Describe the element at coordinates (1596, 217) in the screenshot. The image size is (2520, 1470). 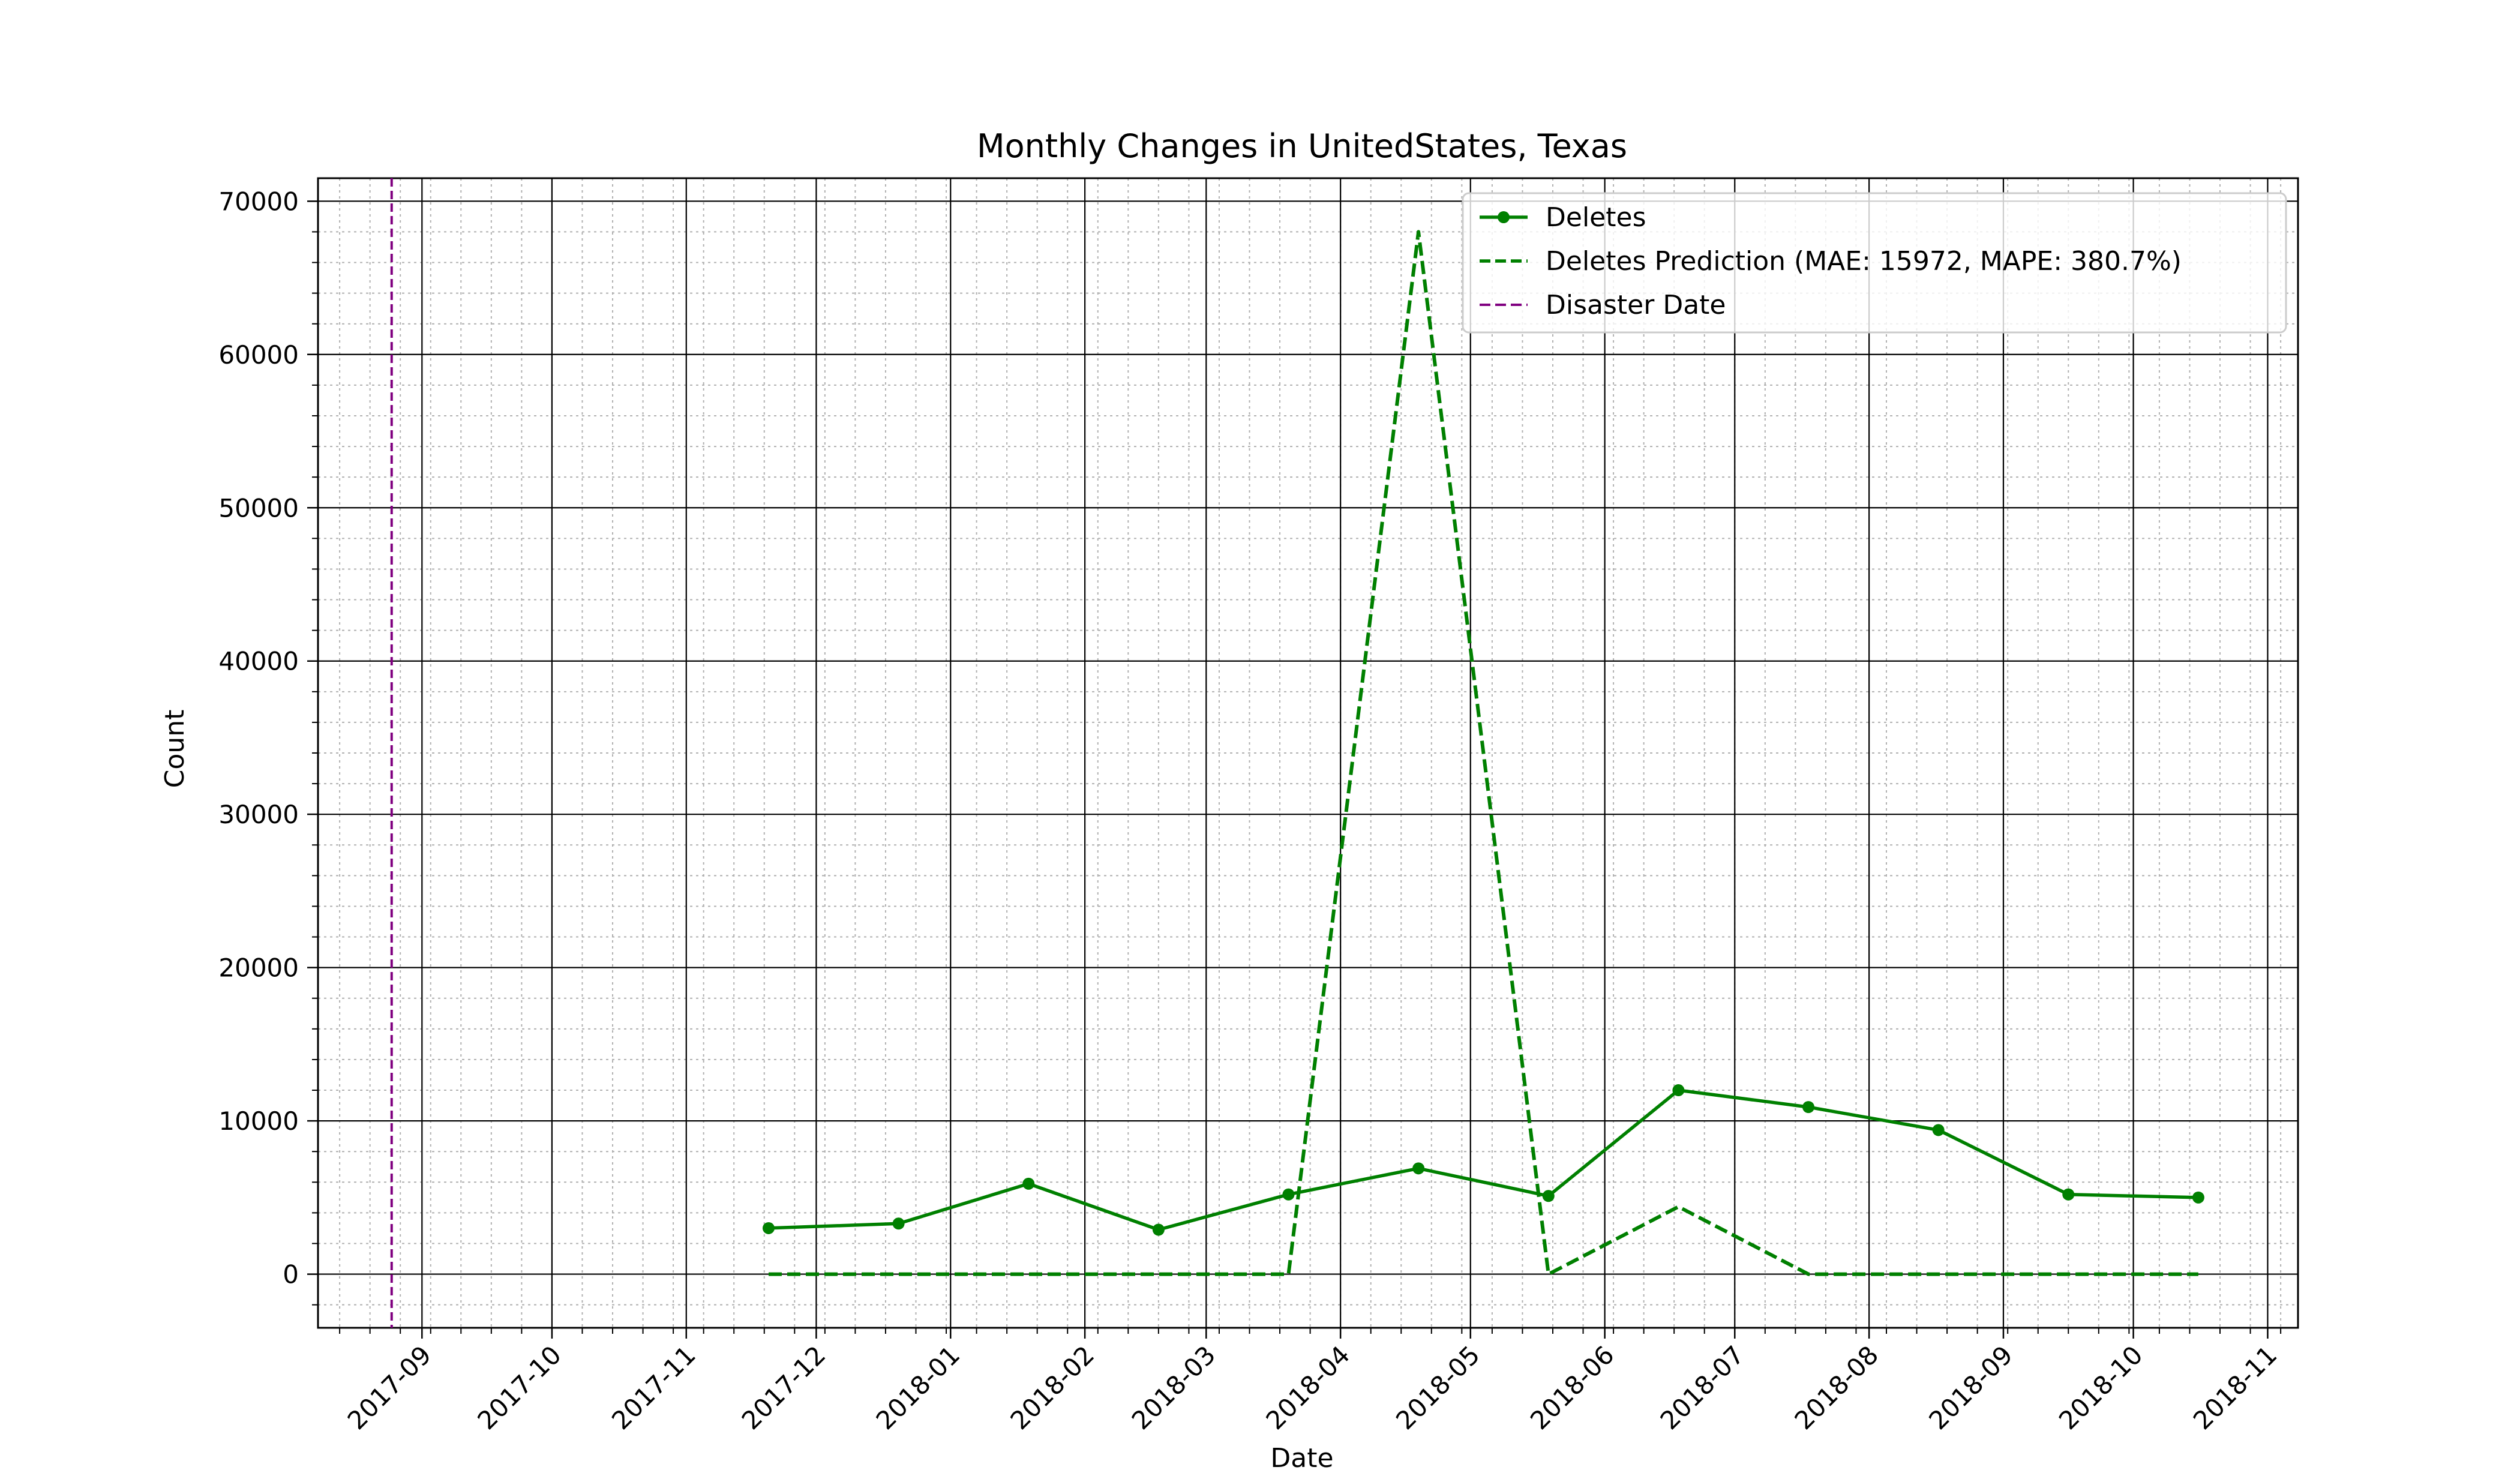
I see `legend-label: Deletes` at that location.